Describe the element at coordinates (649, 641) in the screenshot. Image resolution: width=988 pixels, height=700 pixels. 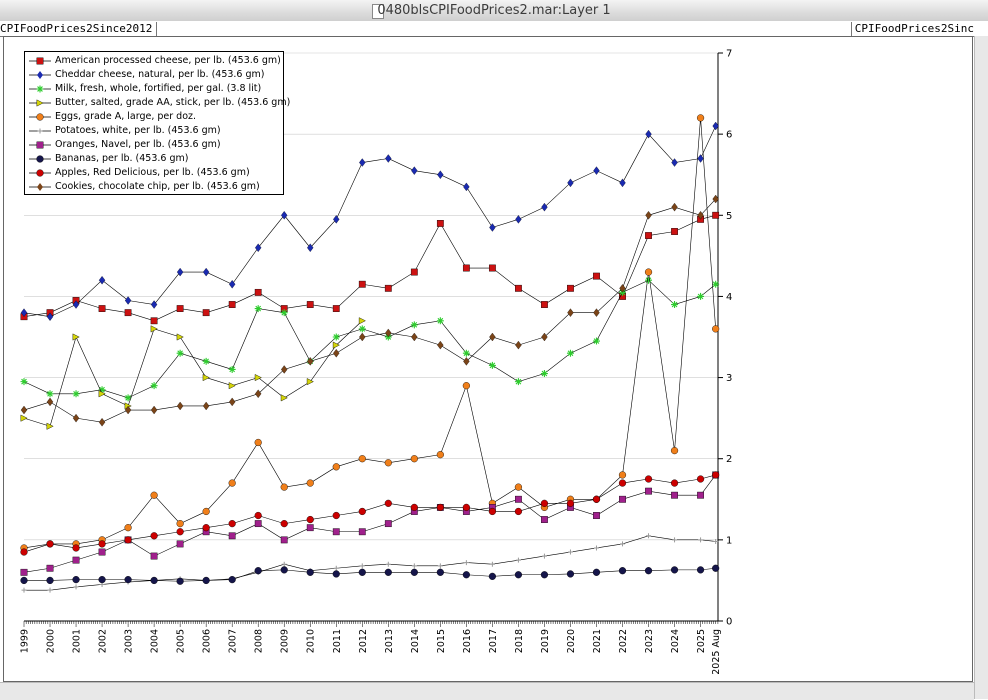
I see `x-tick-label: 2023` at that location.